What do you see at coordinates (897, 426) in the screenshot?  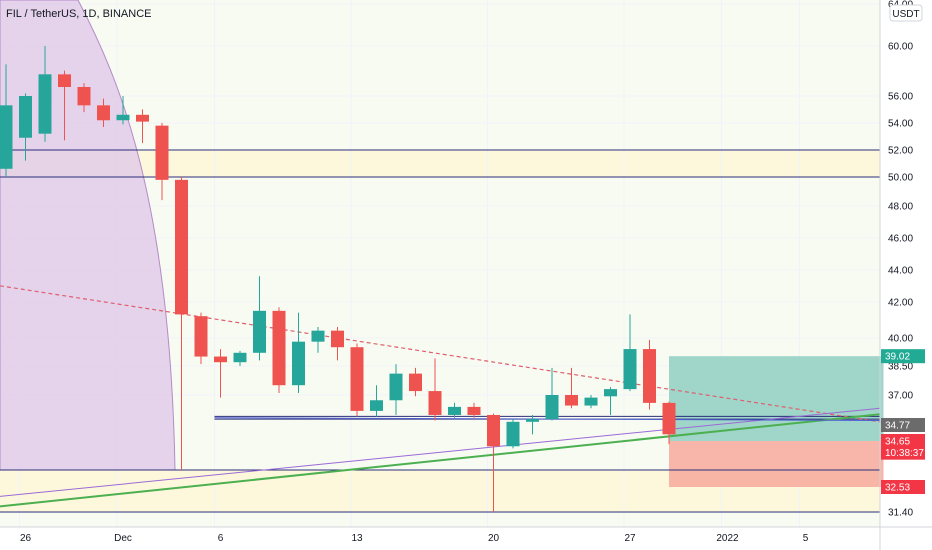 I see `price-tag-label: 34.77` at bounding box center [897, 426].